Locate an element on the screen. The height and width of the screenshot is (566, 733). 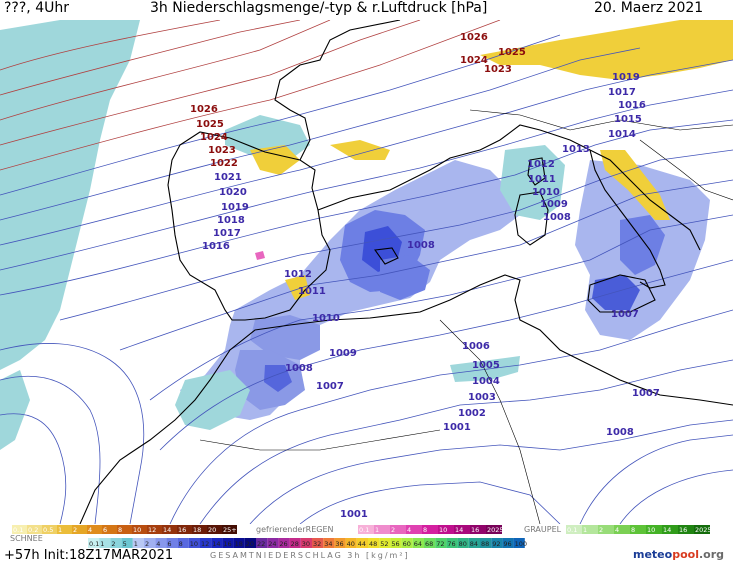
legend-value: 18 is located at coordinates (197, 530).